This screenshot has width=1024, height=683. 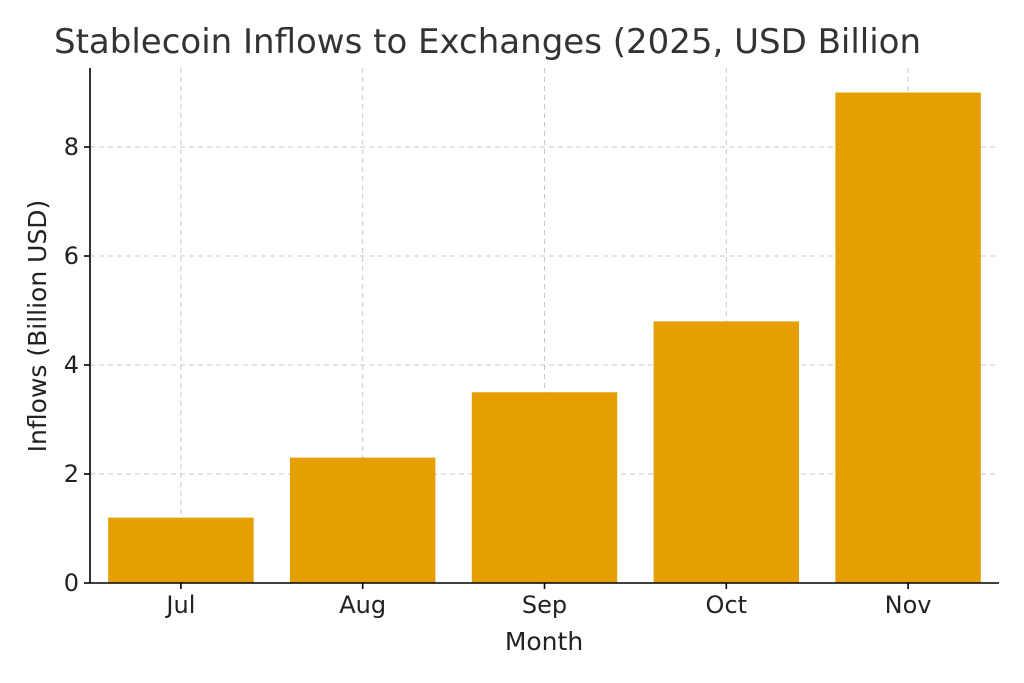 I want to click on x-tick-label: Nov, so click(x=908, y=605).